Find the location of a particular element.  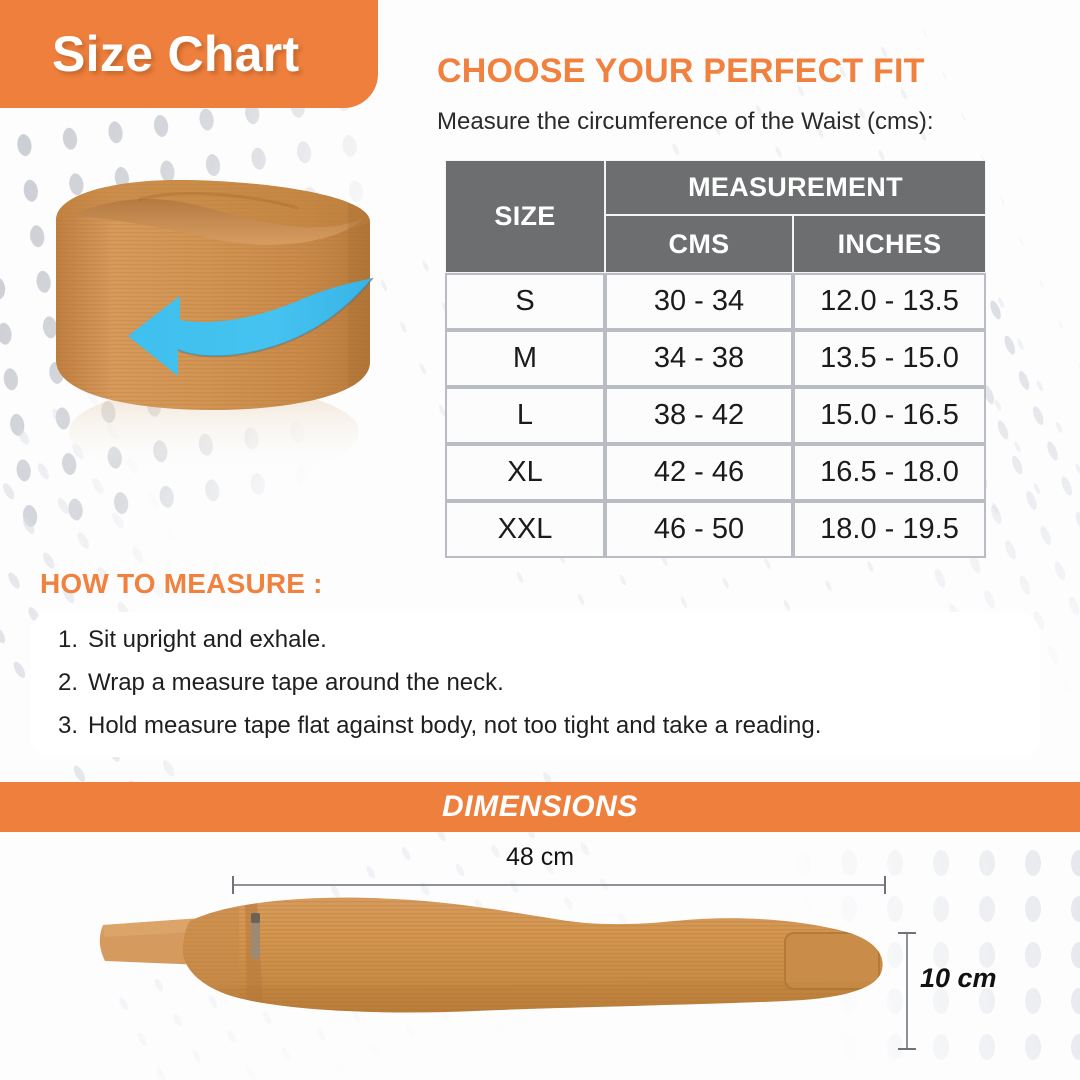

table-header-row-2: CMS INCHES is located at coordinates (715, 244).